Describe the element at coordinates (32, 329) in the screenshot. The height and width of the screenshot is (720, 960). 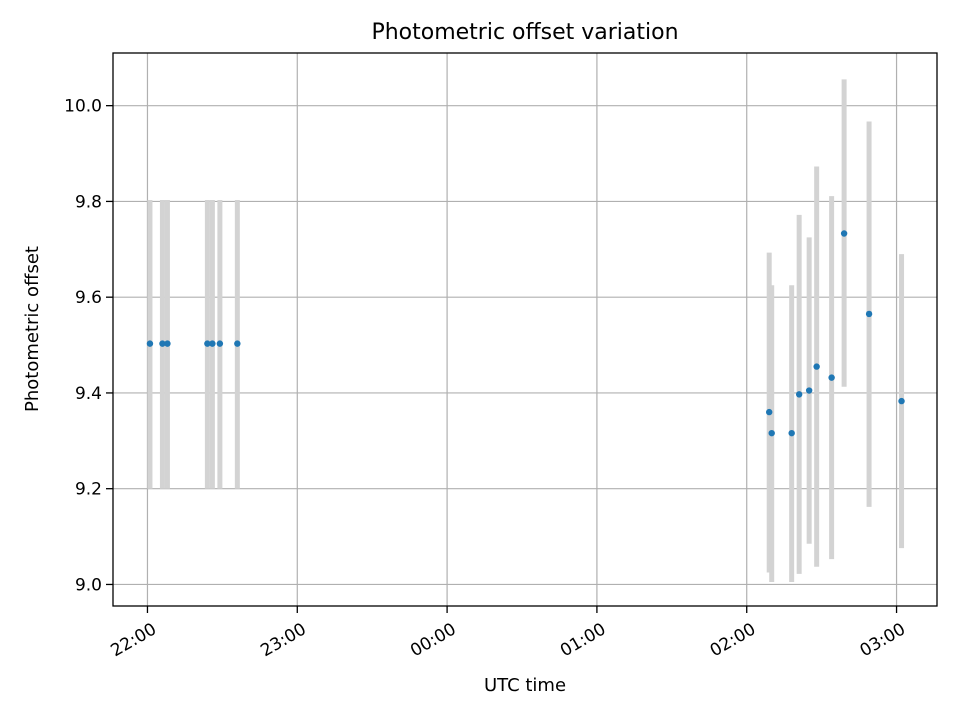
I see `y-axis-label: Photometric offset` at that location.